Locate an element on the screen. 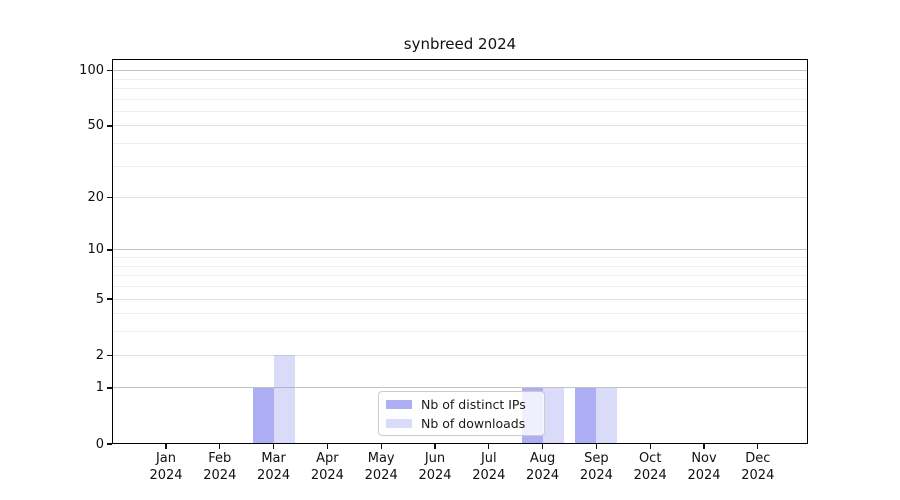  x-tick-month: Dec is located at coordinates (758, 458).